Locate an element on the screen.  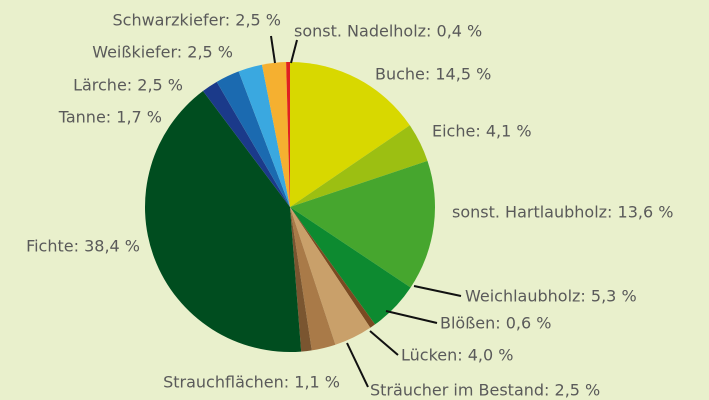
slice-label: sonst. Nadelholz: 0,4 % is located at coordinates (388, 31).